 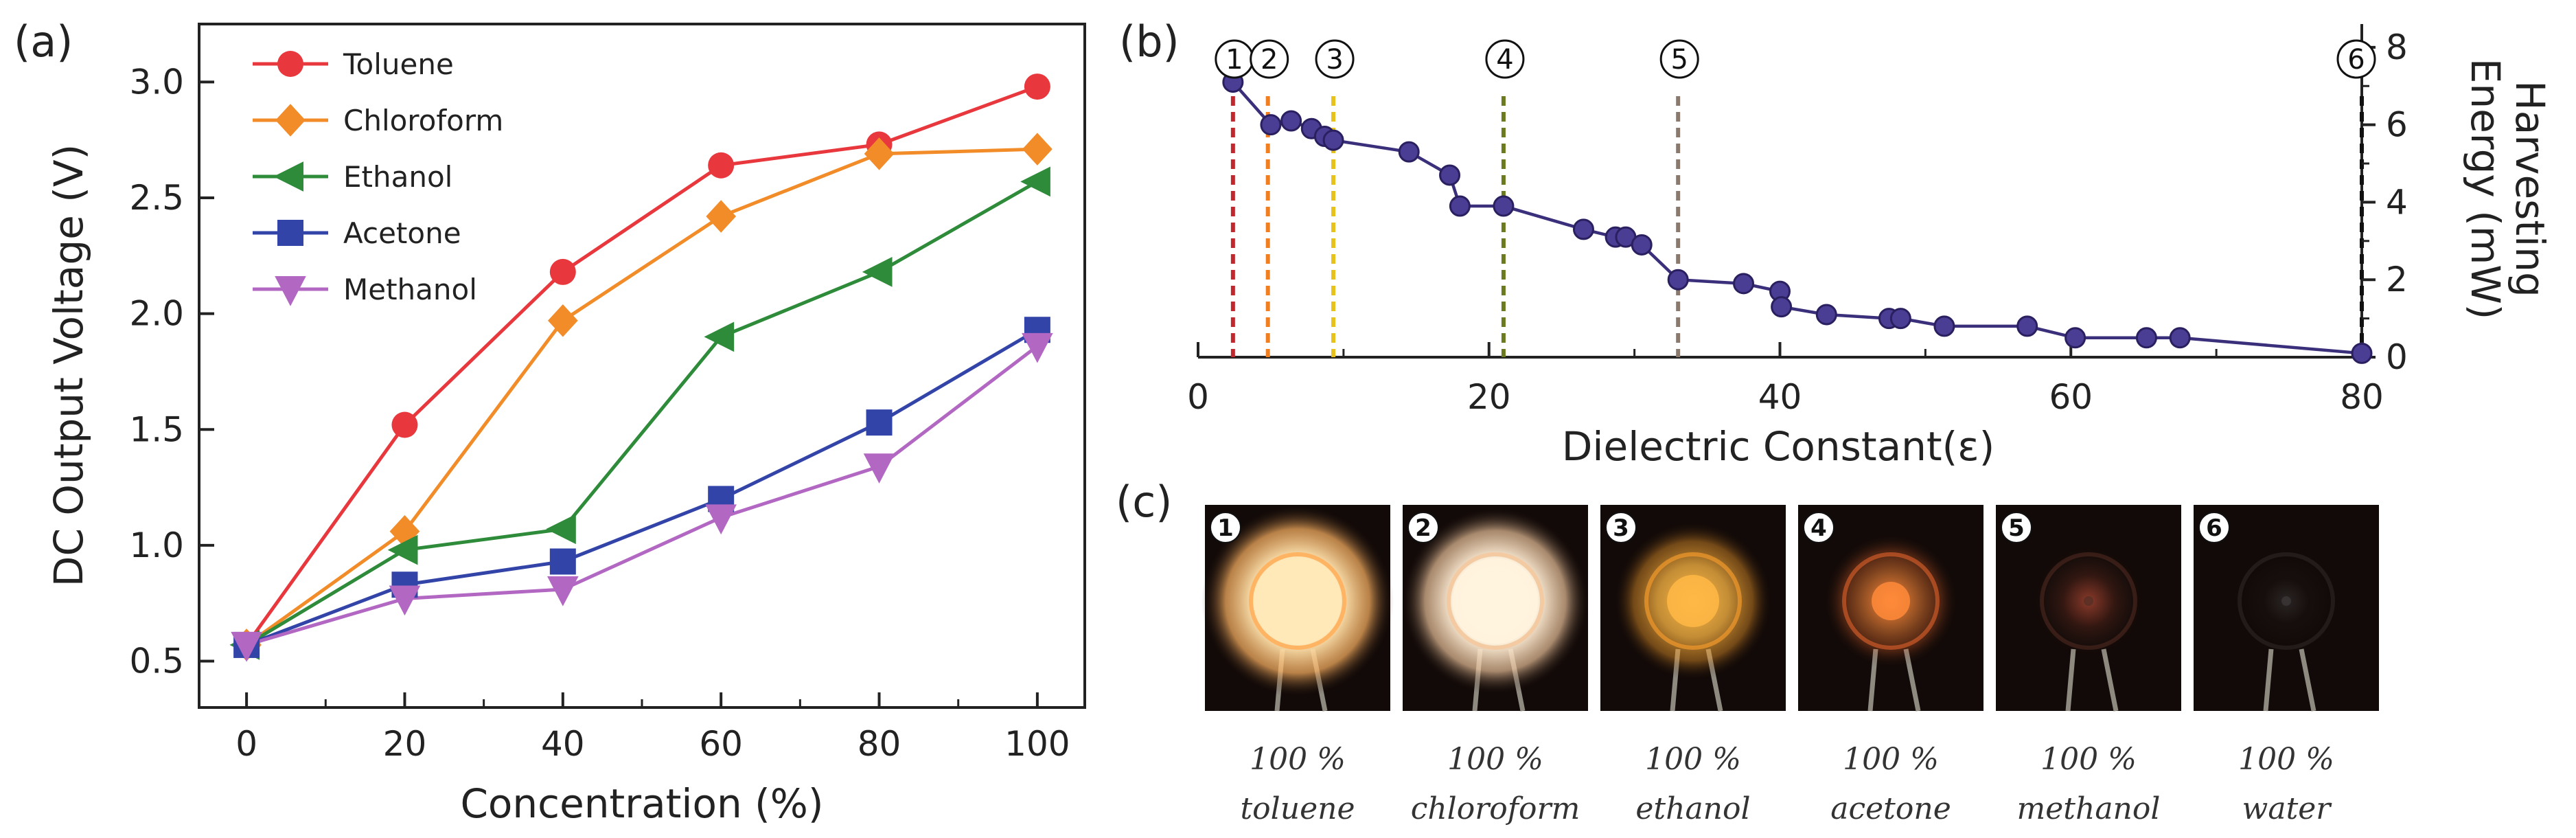 What do you see at coordinates (2089, 809) in the screenshot?
I see `led-caption-solvent: methanol` at bounding box center [2089, 809].